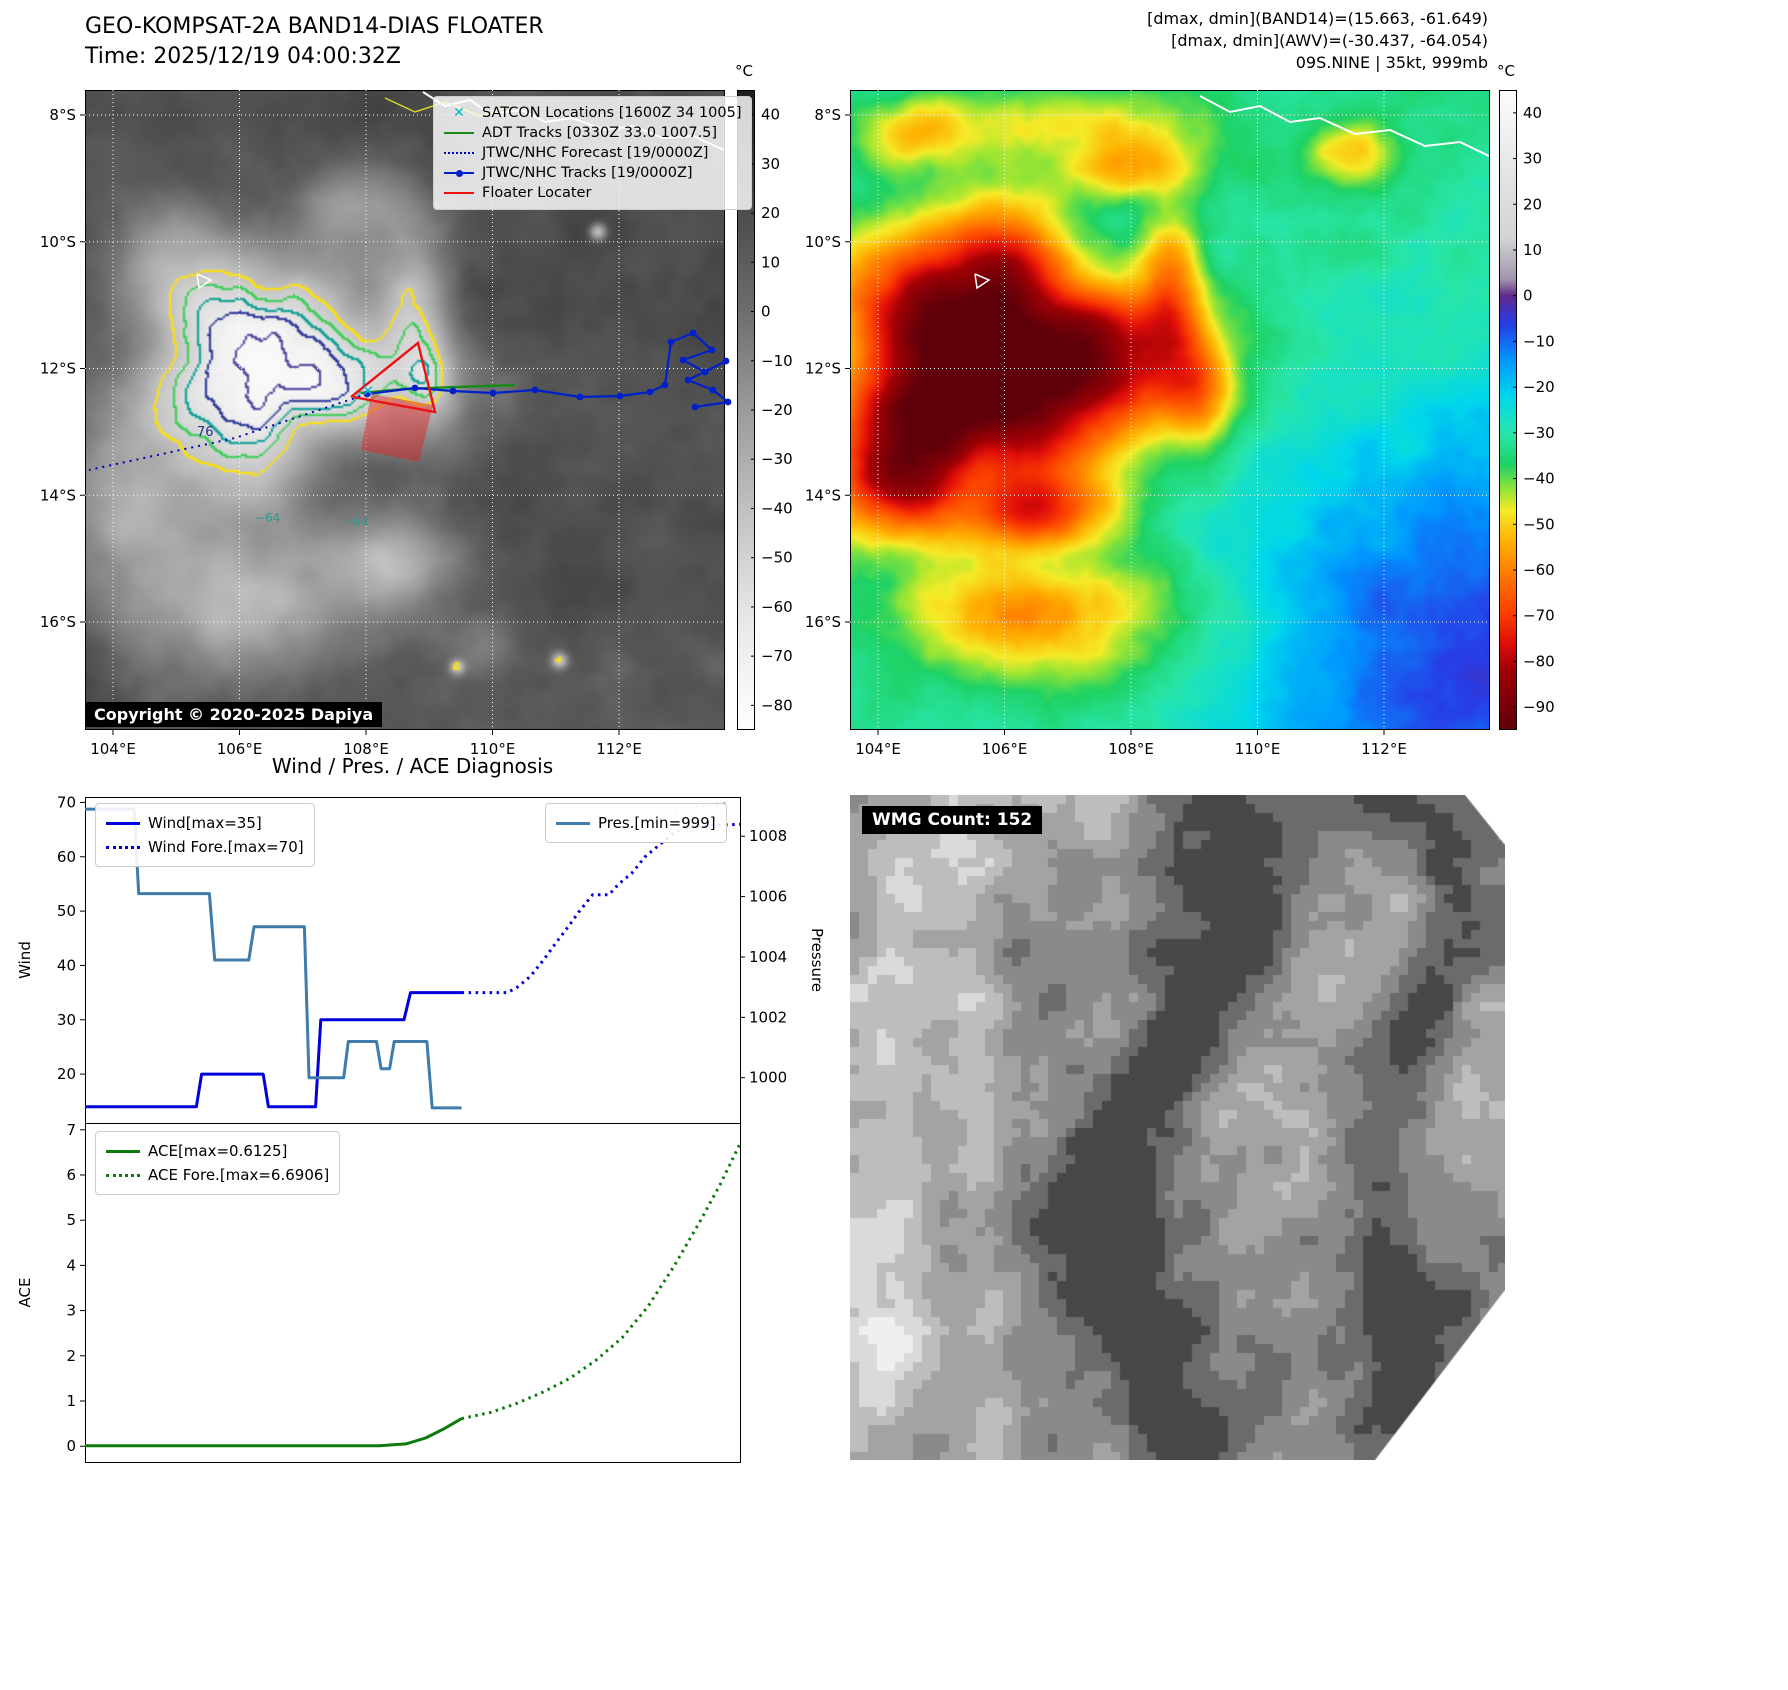 Image resolution: width=1788 pixels, height=1690 pixels. What do you see at coordinates (243, 56) in the screenshot?
I see `panel-subtitle: Time: 2025/12/19 04:00:32Z` at bounding box center [243, 56].